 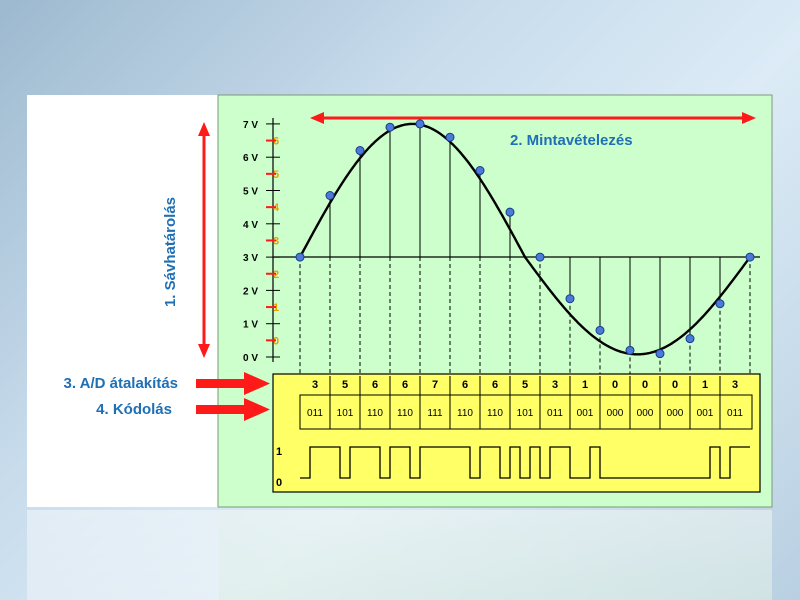 What do you see at coordinates (204, 240) in the screenshot?
I see `bandlimit-arrow` at bounding box center [204, 240].